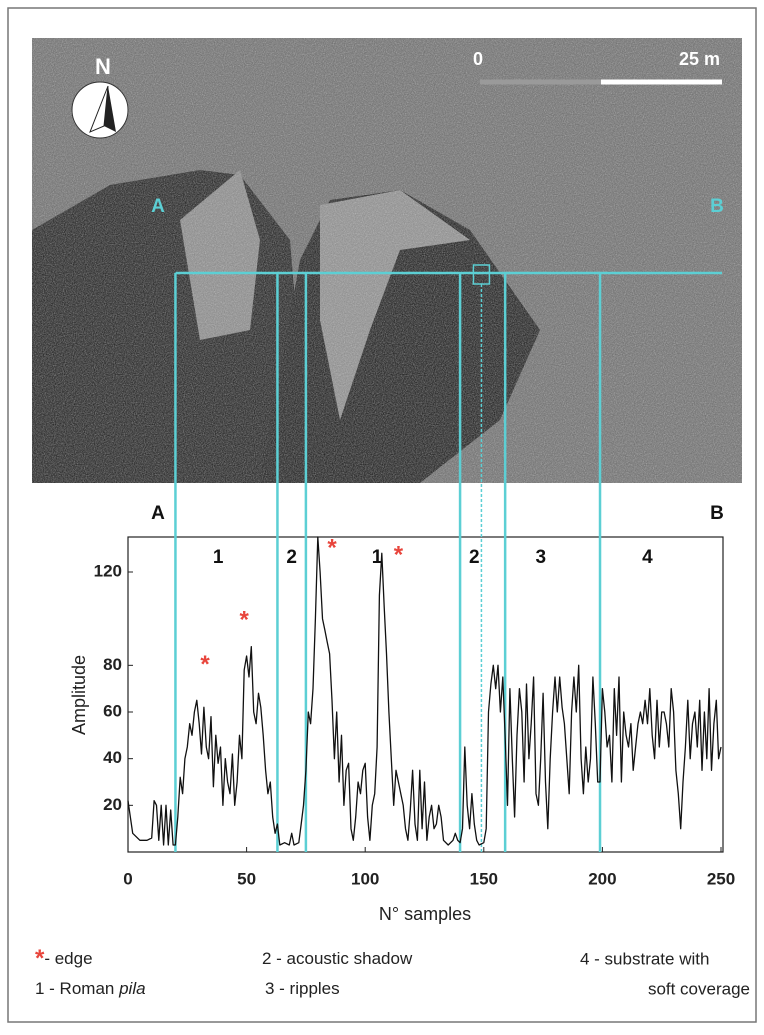  What do you see at coordinates (110, 109) in the screenshot?
I see `north-arrow` at bounding box center [110, 109].